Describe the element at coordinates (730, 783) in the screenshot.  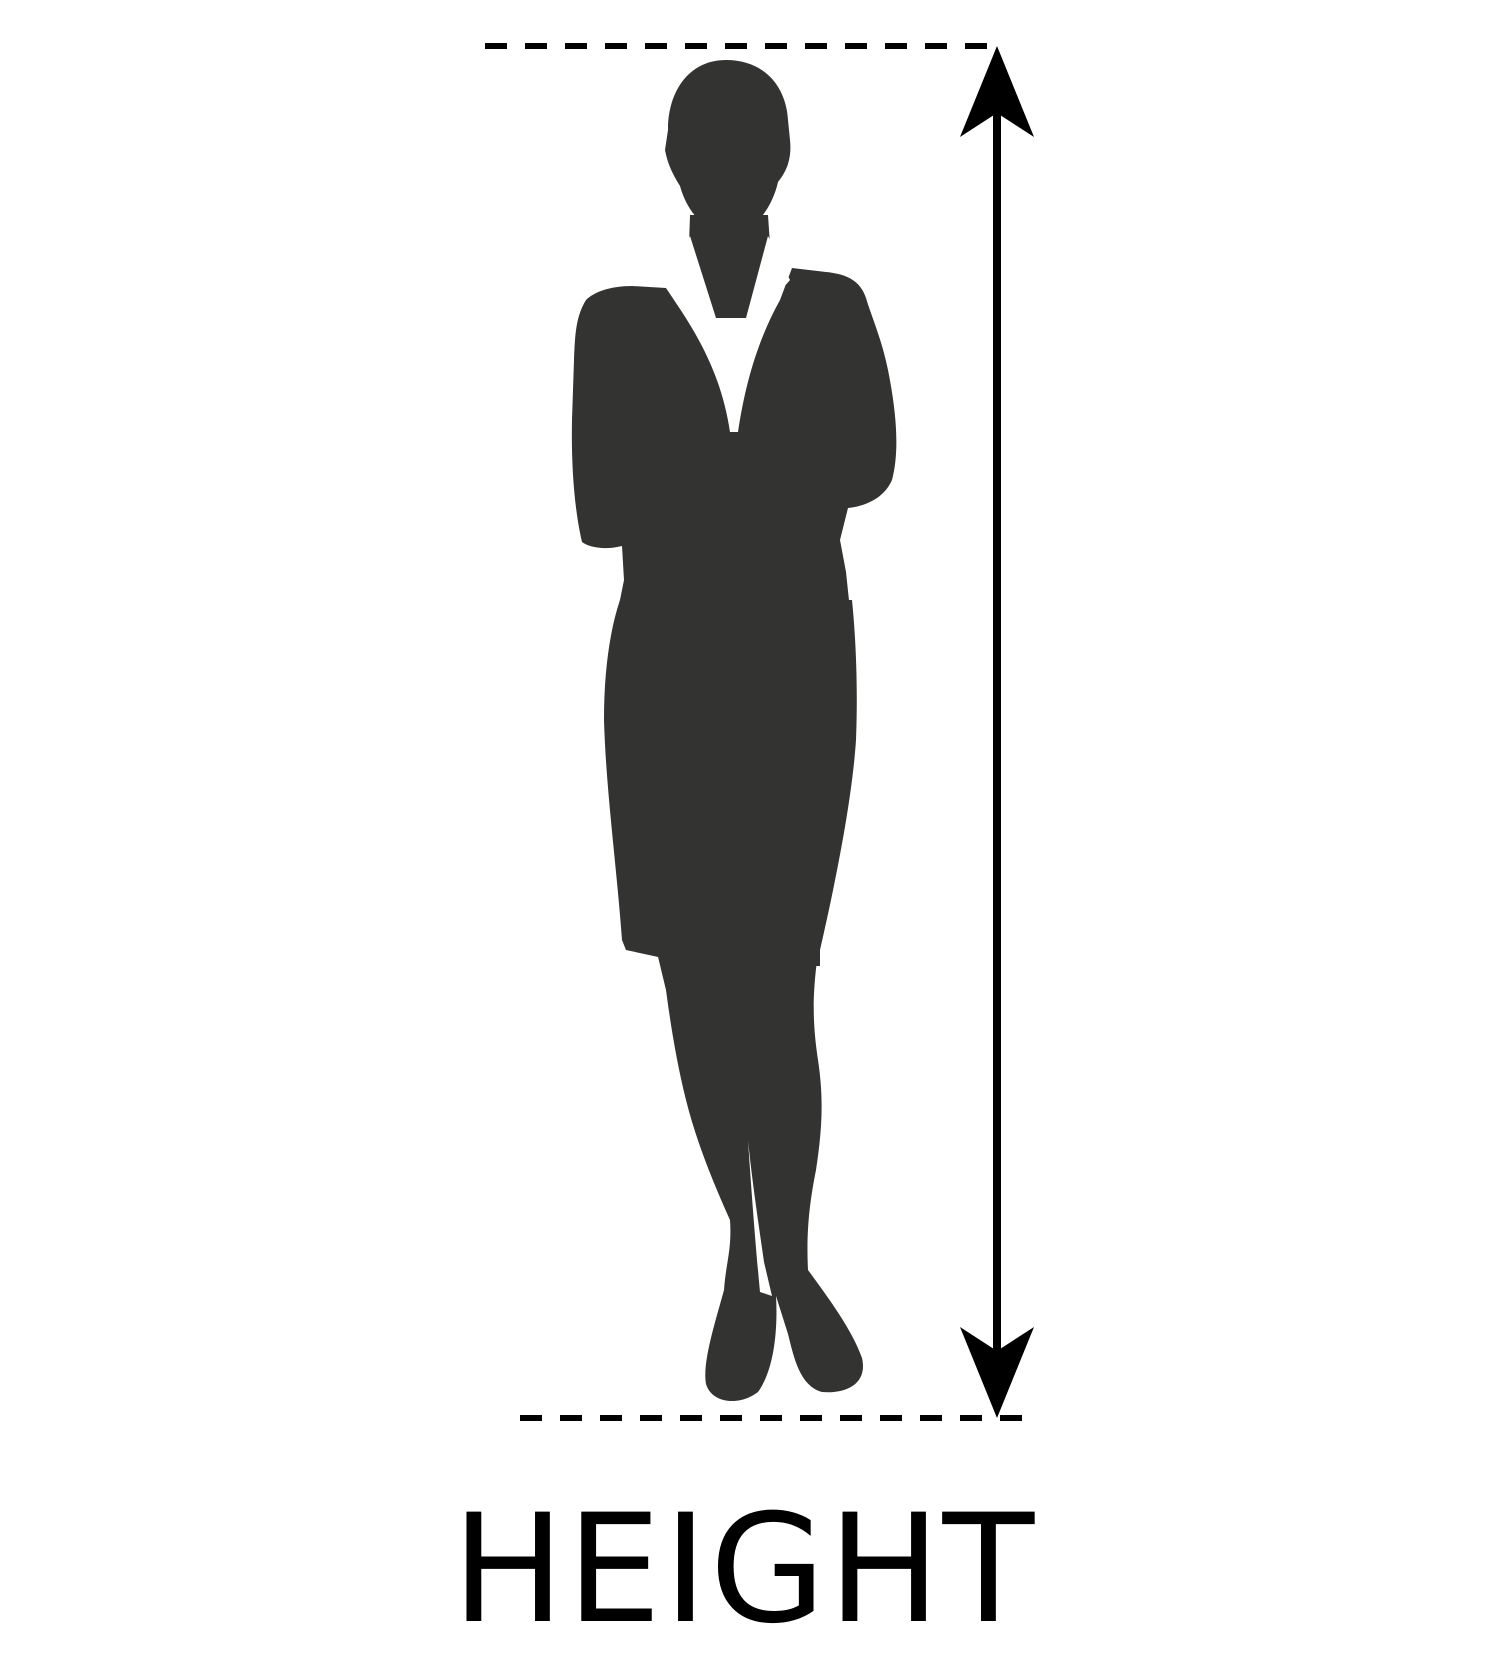
I see `silhouette-skirt` at that location.